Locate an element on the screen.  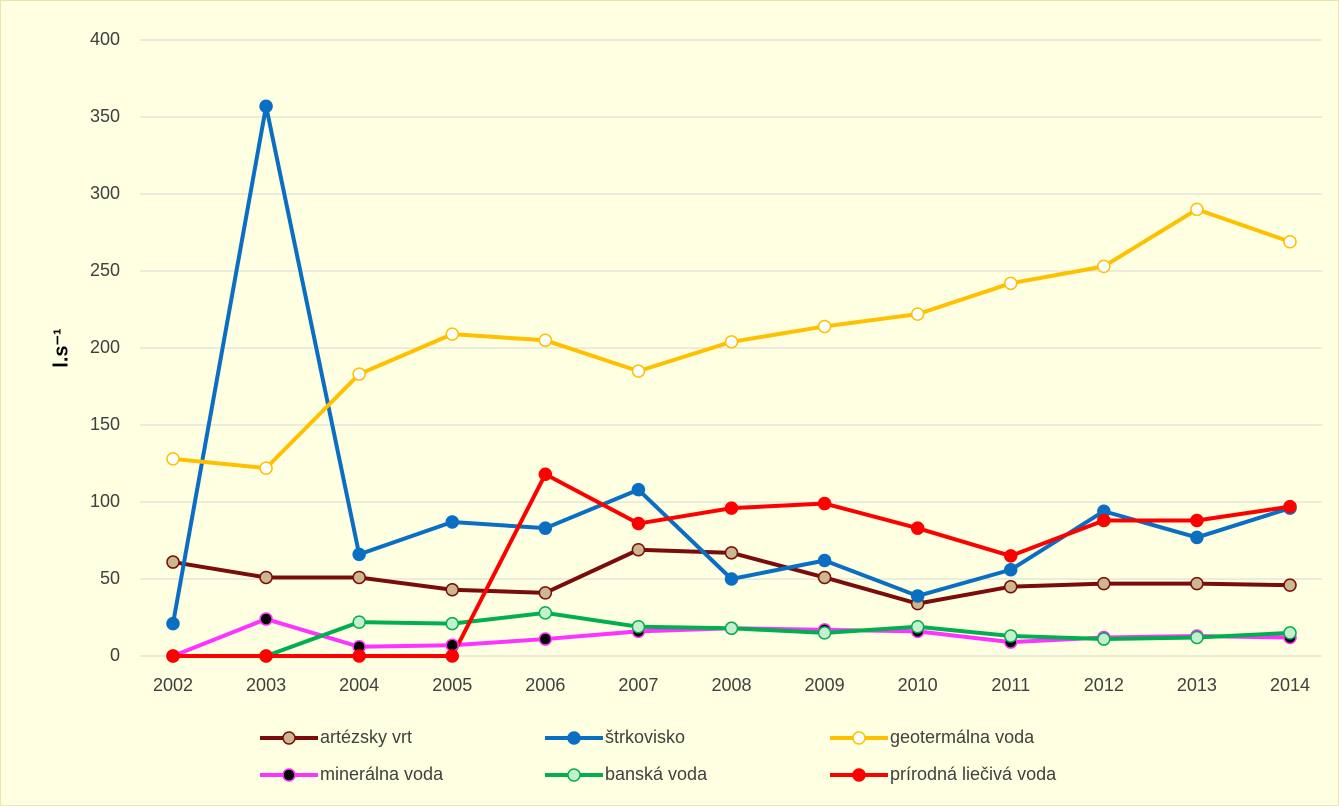
y-tick-label: 0 is located at coordinates (115, 655).